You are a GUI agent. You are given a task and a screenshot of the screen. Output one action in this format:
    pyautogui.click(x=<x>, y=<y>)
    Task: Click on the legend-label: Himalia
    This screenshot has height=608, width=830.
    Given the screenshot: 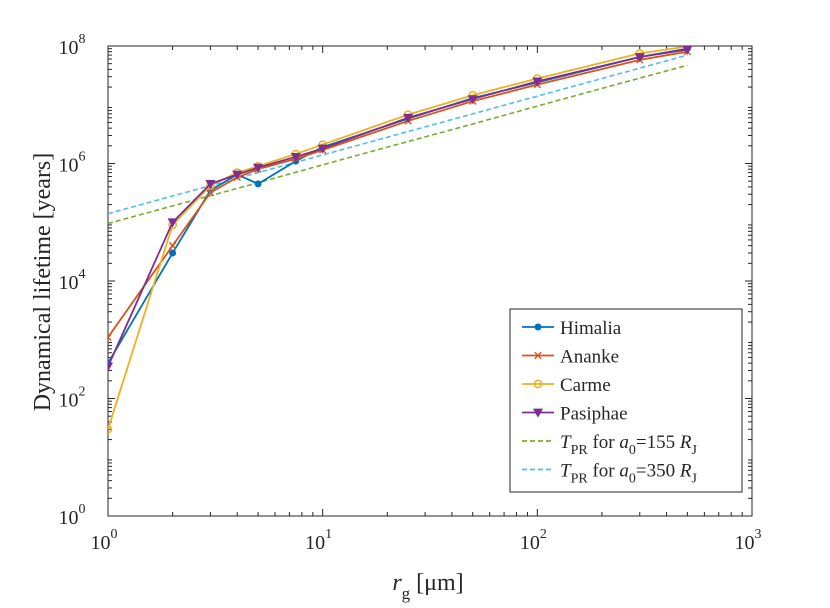 What is the action you would take?
    pyautogui.click(x=591, y=328)
    